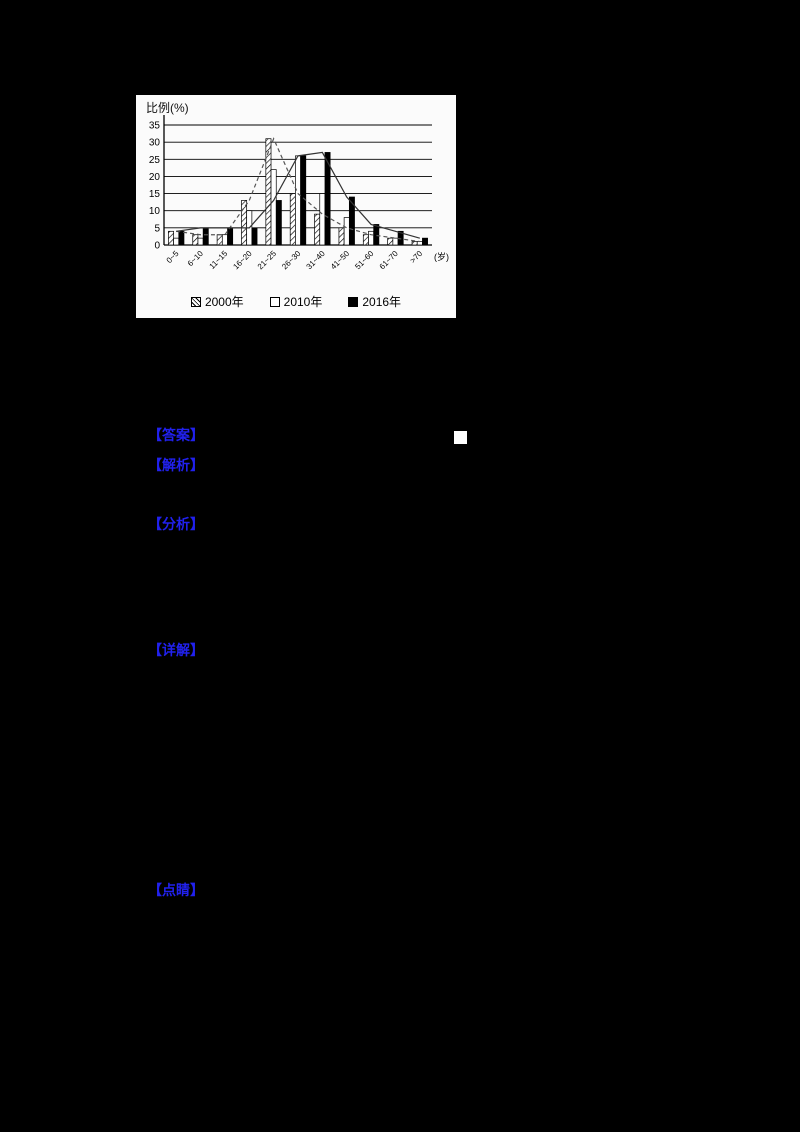 This screenshot has width=800, height=1132. What do you see at coordinates (155, 211) in the screenshot?
I see `svg-text: 10` at bounding box center [155, 211].